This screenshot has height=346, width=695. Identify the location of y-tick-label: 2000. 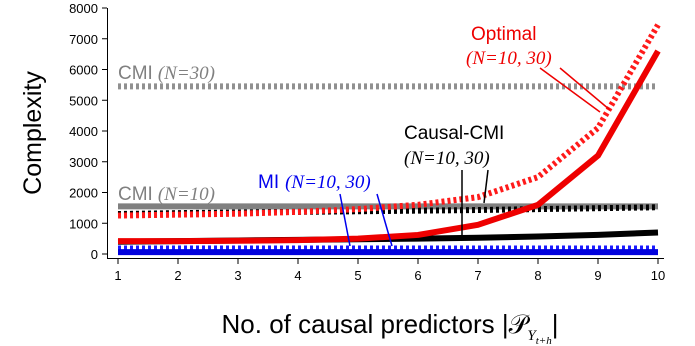
(83, 193).